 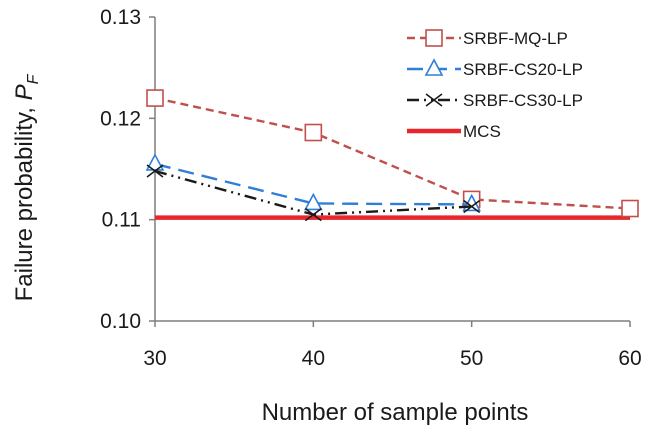 What do you see at coordinates (154, 358) in the screenshot?
I see `x-tick-label: 30` at bounding box center [154, 358].